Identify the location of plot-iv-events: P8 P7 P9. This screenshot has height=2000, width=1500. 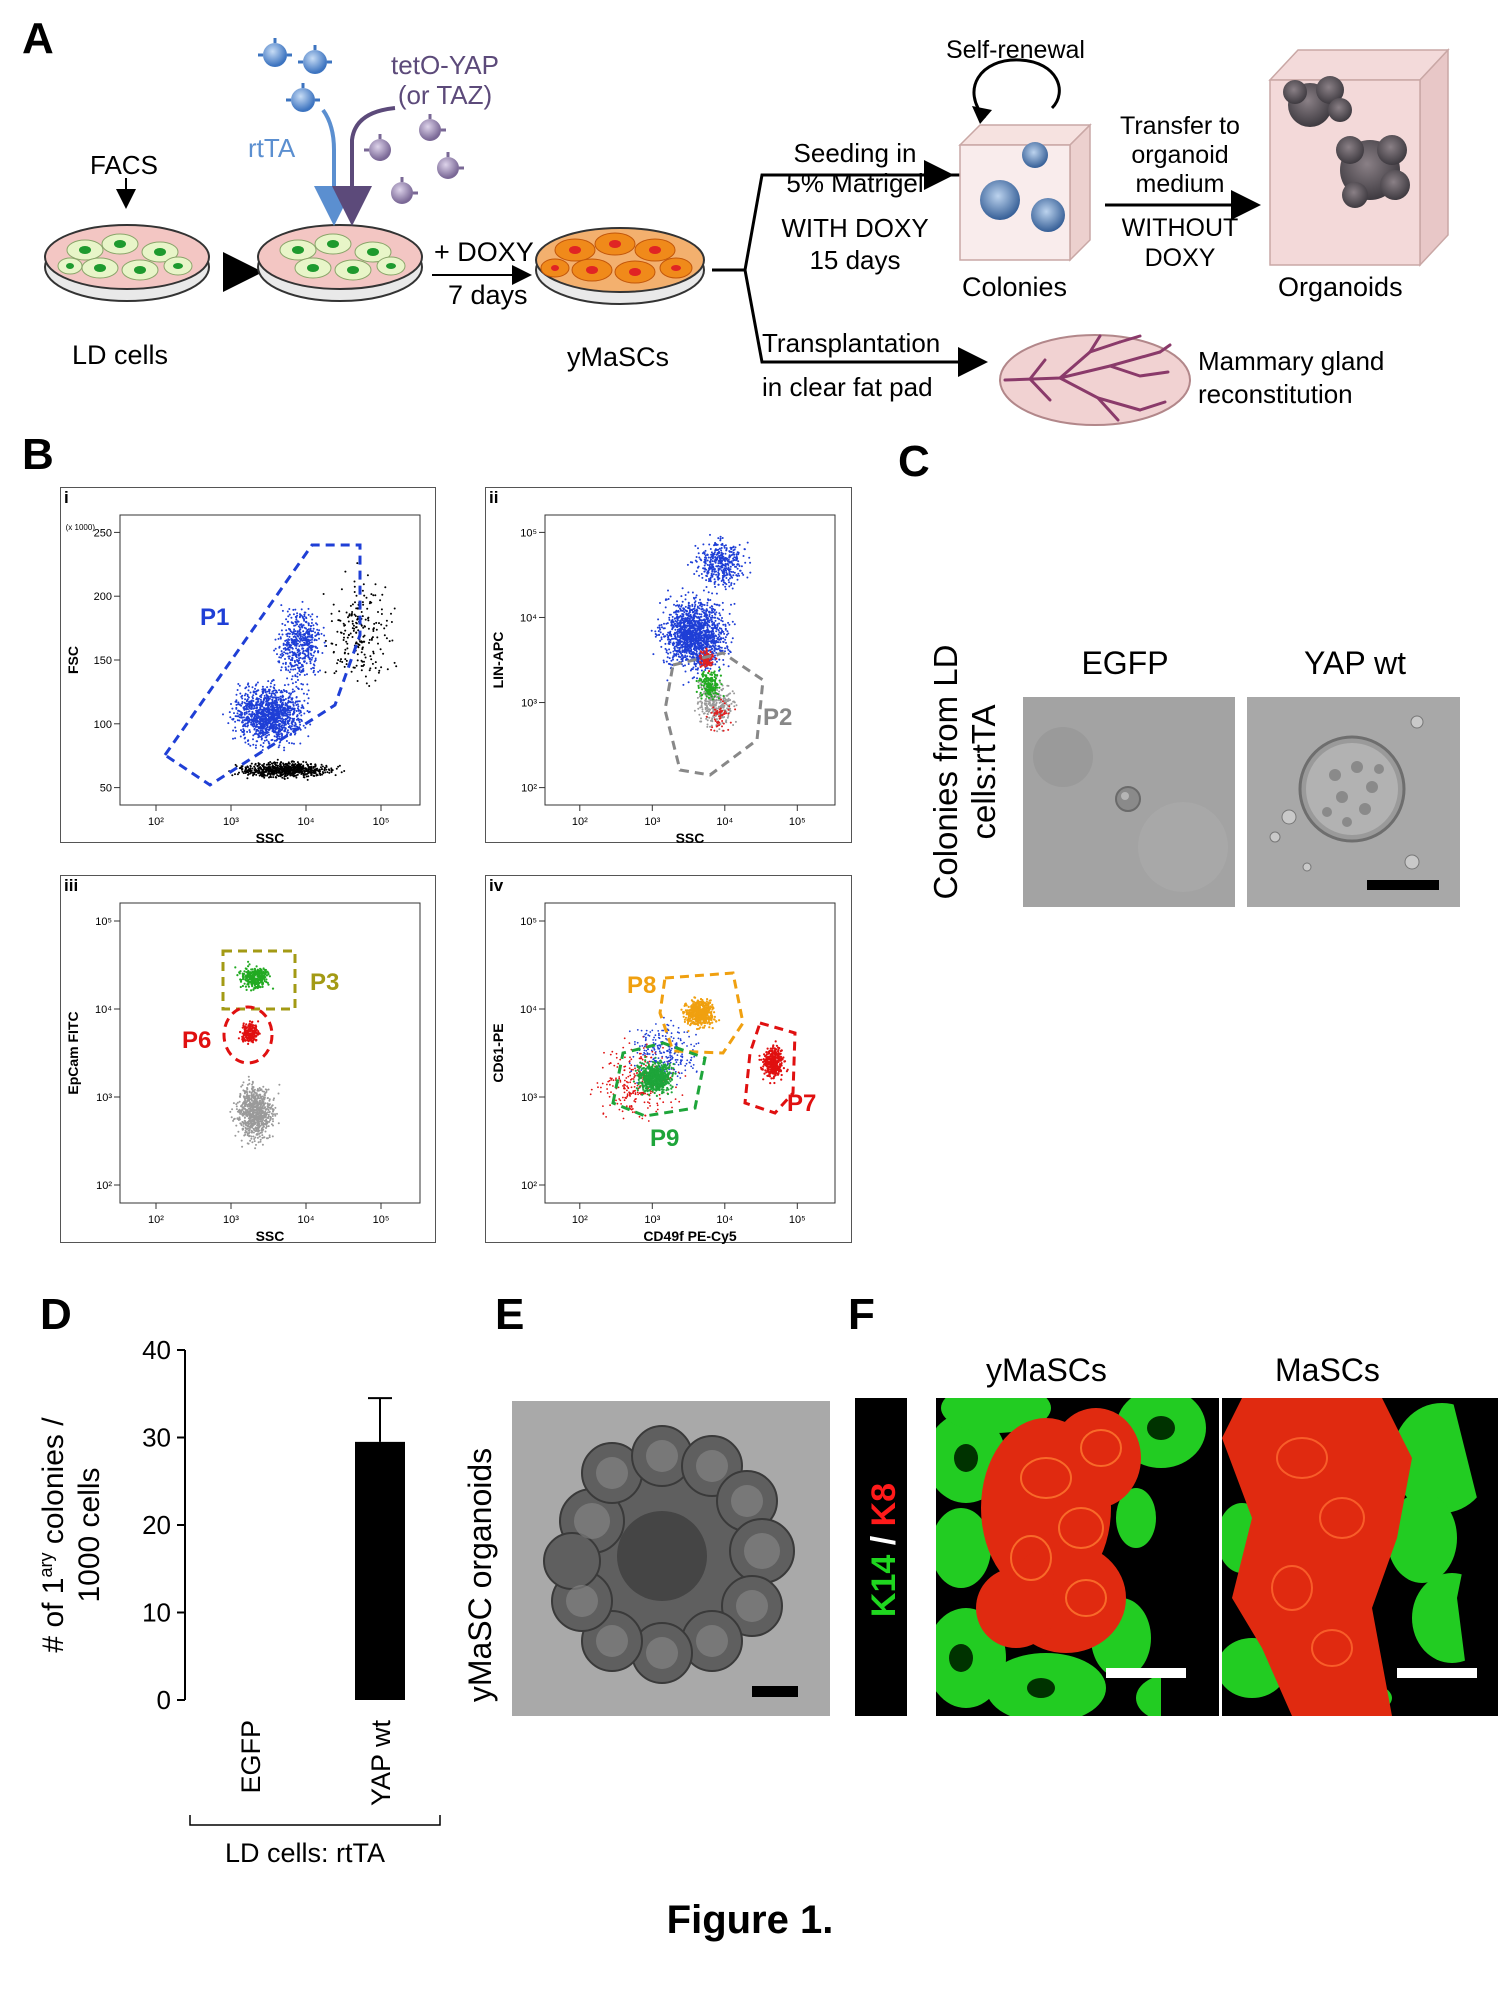
(702, 1061).